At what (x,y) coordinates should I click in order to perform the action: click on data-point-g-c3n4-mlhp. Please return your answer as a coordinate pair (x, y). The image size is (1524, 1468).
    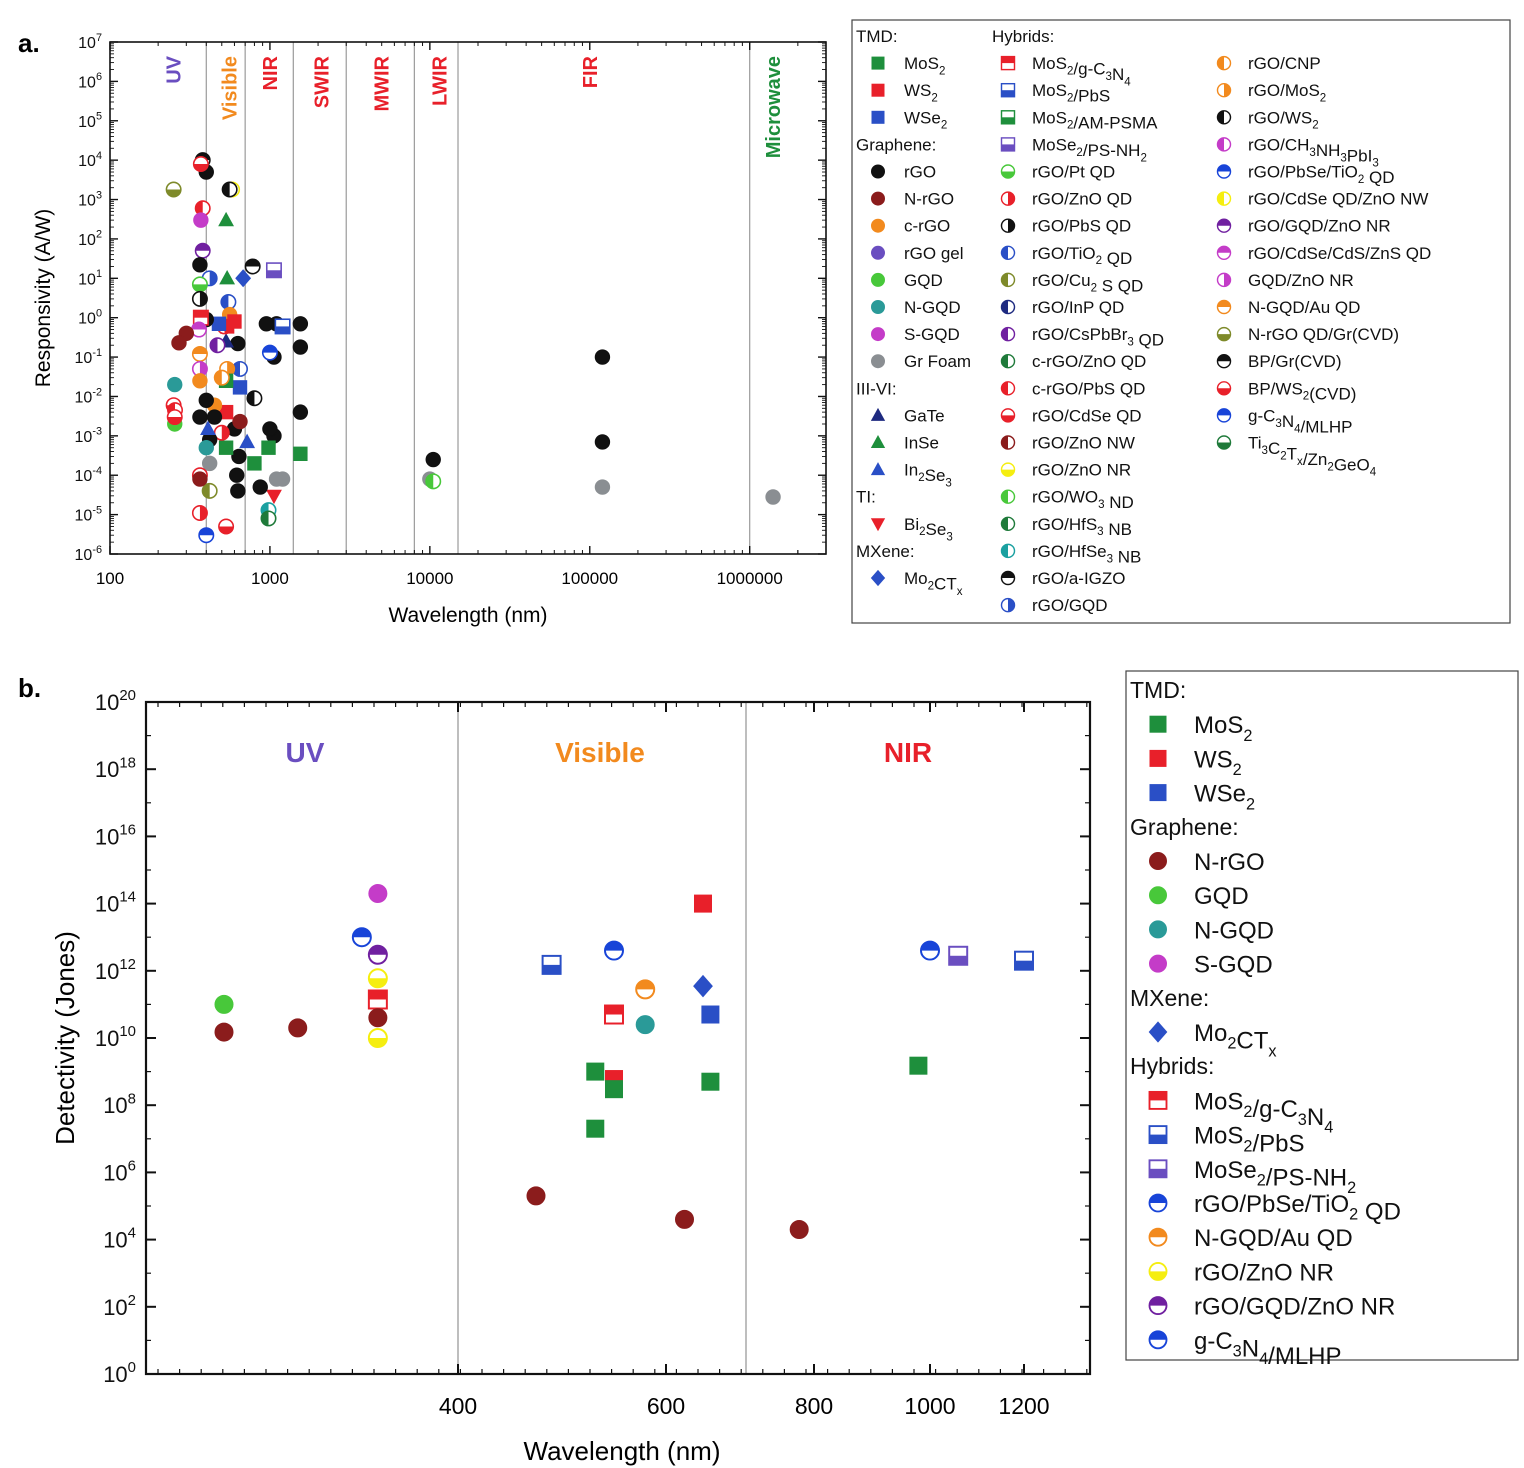
    Looking at the image, I should click on (614, 950).